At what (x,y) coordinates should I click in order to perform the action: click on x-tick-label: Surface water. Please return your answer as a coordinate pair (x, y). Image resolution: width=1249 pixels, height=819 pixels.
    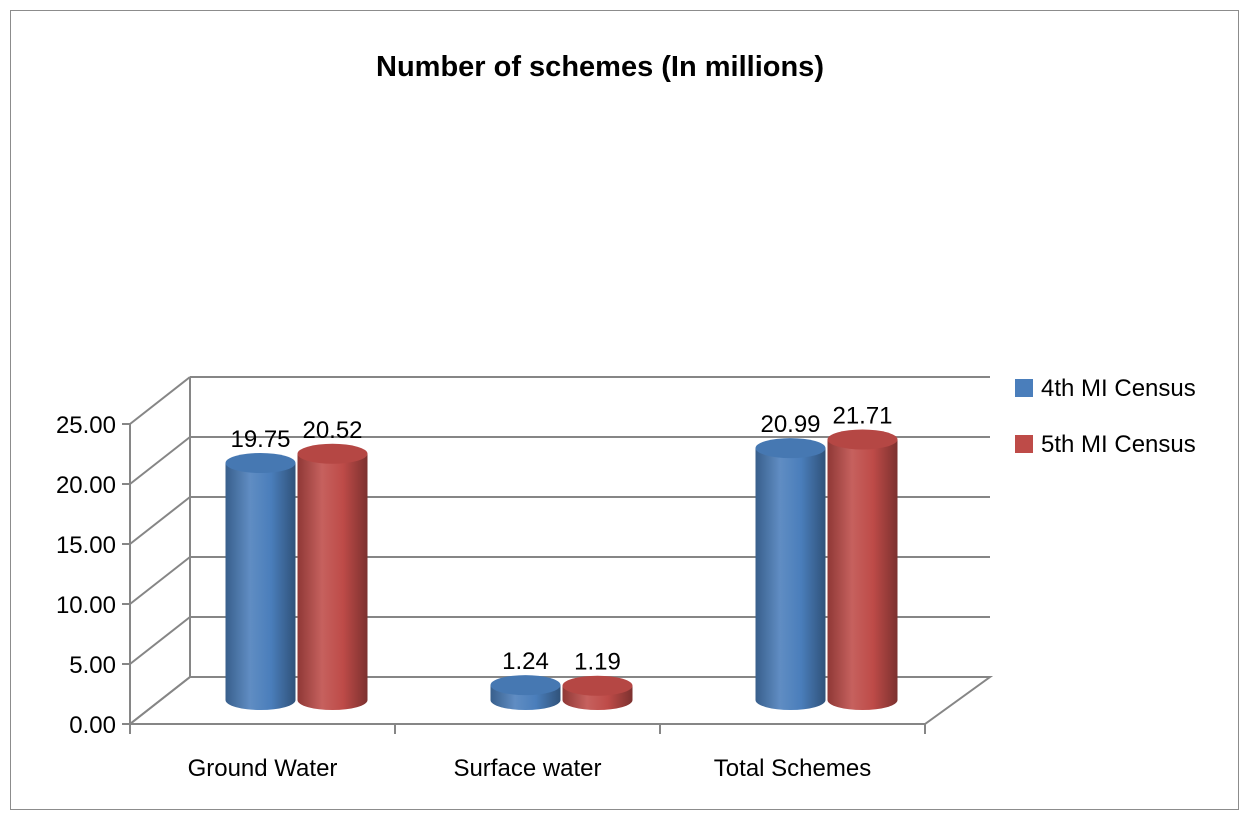
    Looking at the image, I should click on (527, 768).